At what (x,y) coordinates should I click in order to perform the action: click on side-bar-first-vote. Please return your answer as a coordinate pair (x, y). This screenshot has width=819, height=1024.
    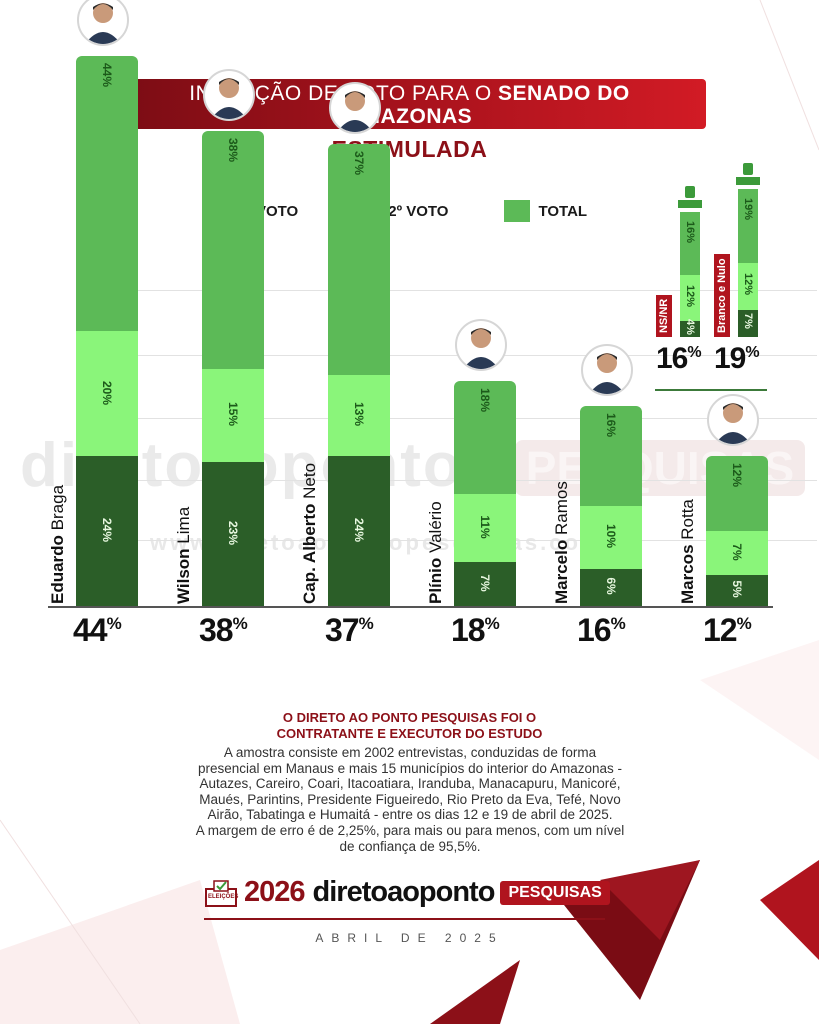
    Looking at the image, I should click on (690, 329).